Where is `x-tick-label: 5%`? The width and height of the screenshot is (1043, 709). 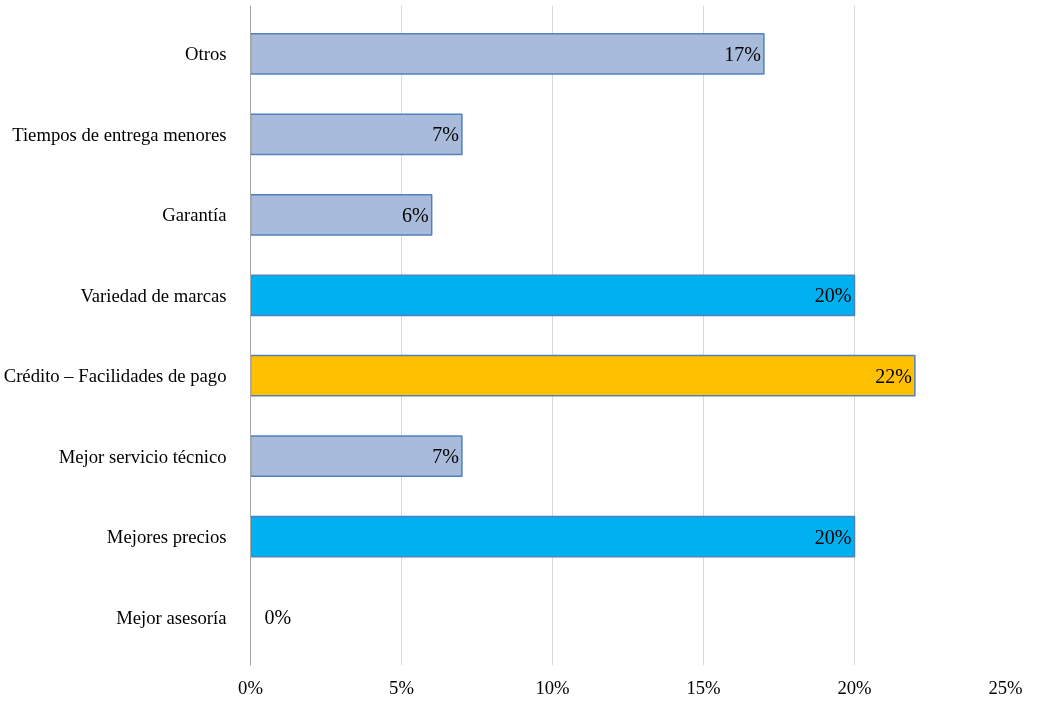 x-tick-label: 5% is located at coordinates (401, 687).